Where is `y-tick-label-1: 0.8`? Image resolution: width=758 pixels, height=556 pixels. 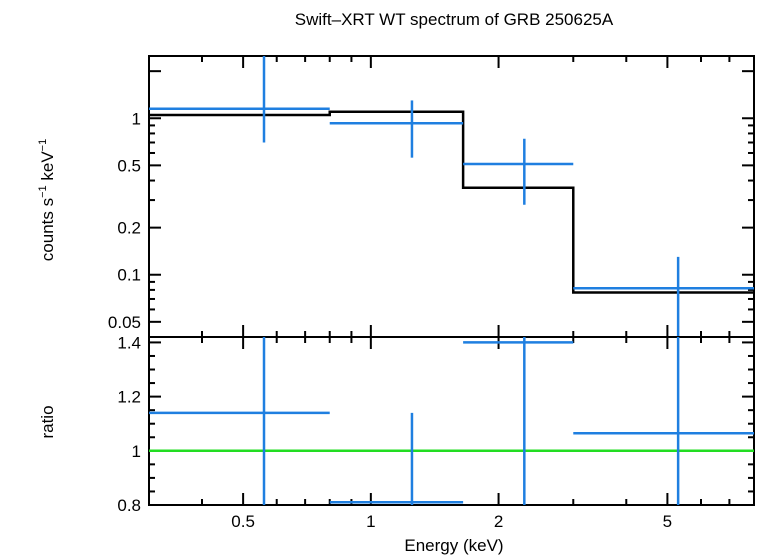 y-tick-label-1: 0.8 is located at coordinates (129, 505).